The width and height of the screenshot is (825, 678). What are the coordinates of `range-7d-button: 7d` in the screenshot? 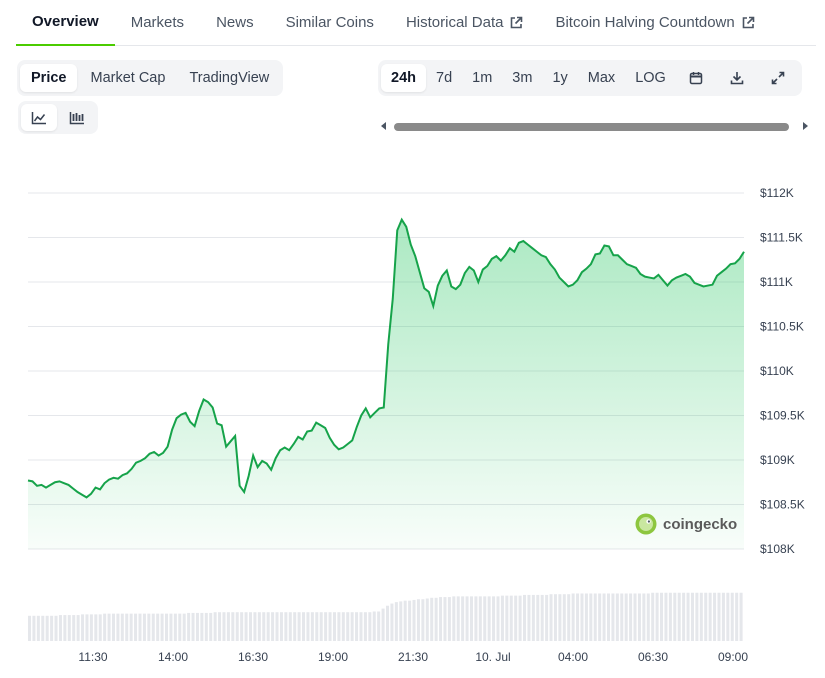 It's located at (444, 78).